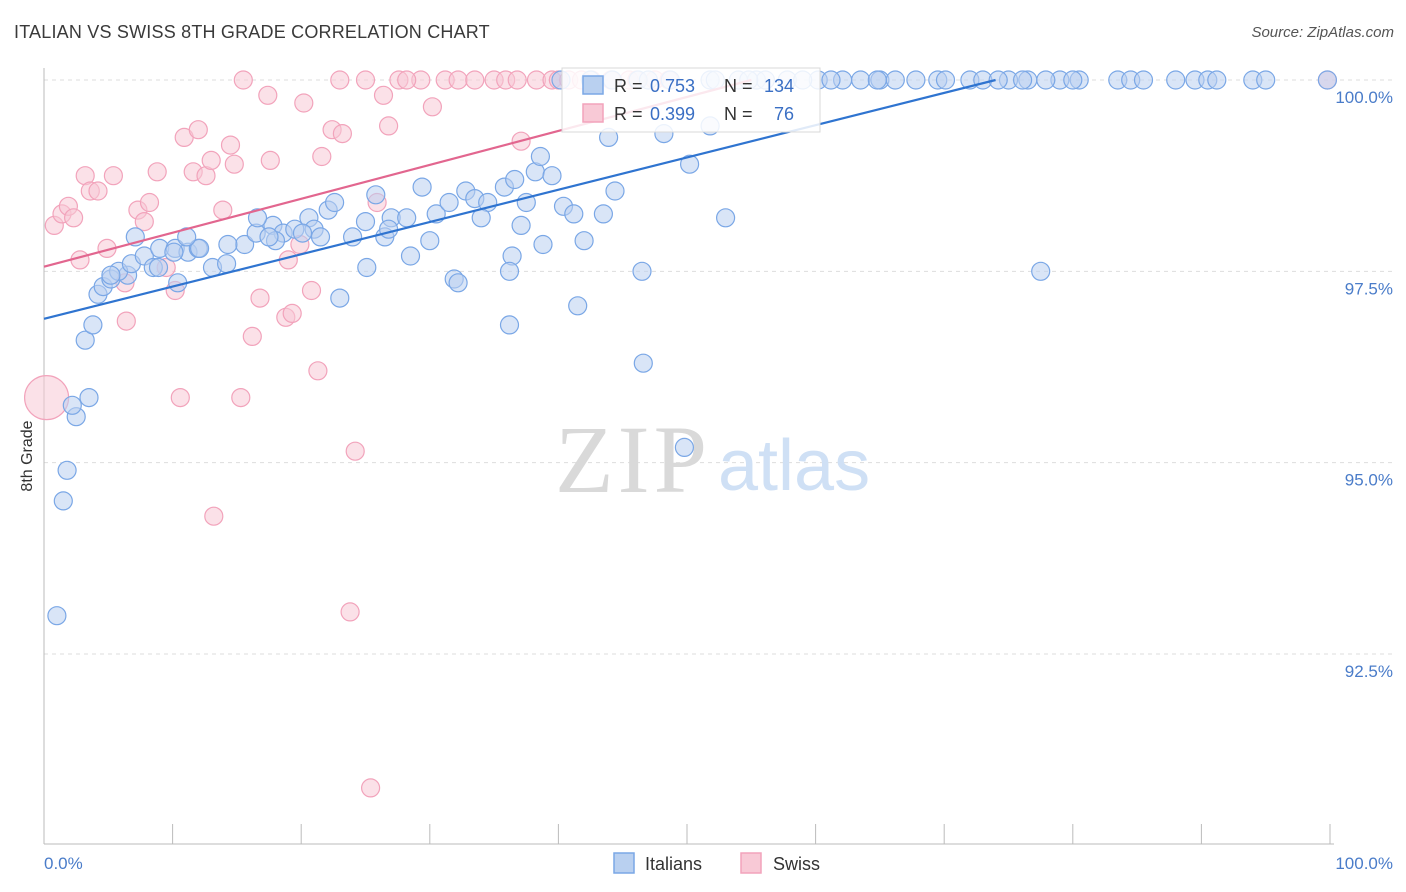 Image resolution: width=1406 pixels, height=892 pixels. Describe the element at coordinates (784, 114) in the screenshot. I see `swiss-n-value: 76` at that location.